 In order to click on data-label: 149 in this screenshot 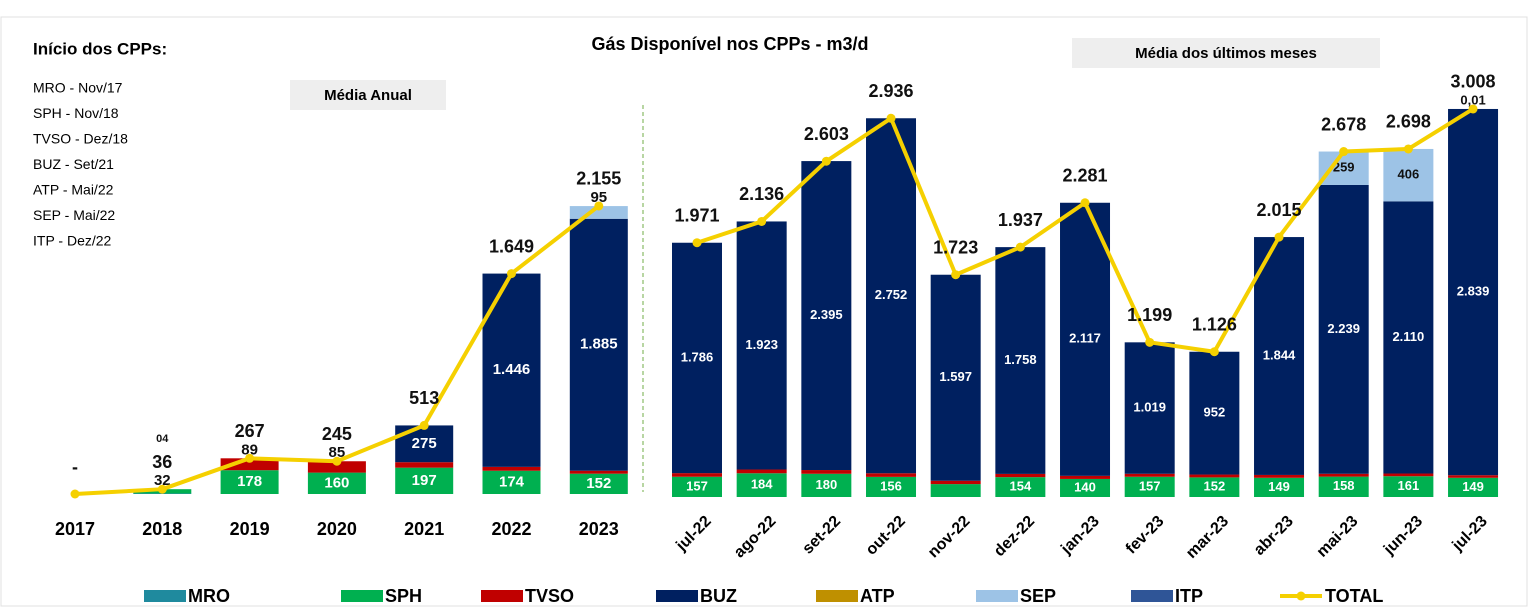, I will do `click(1473, 486)`.